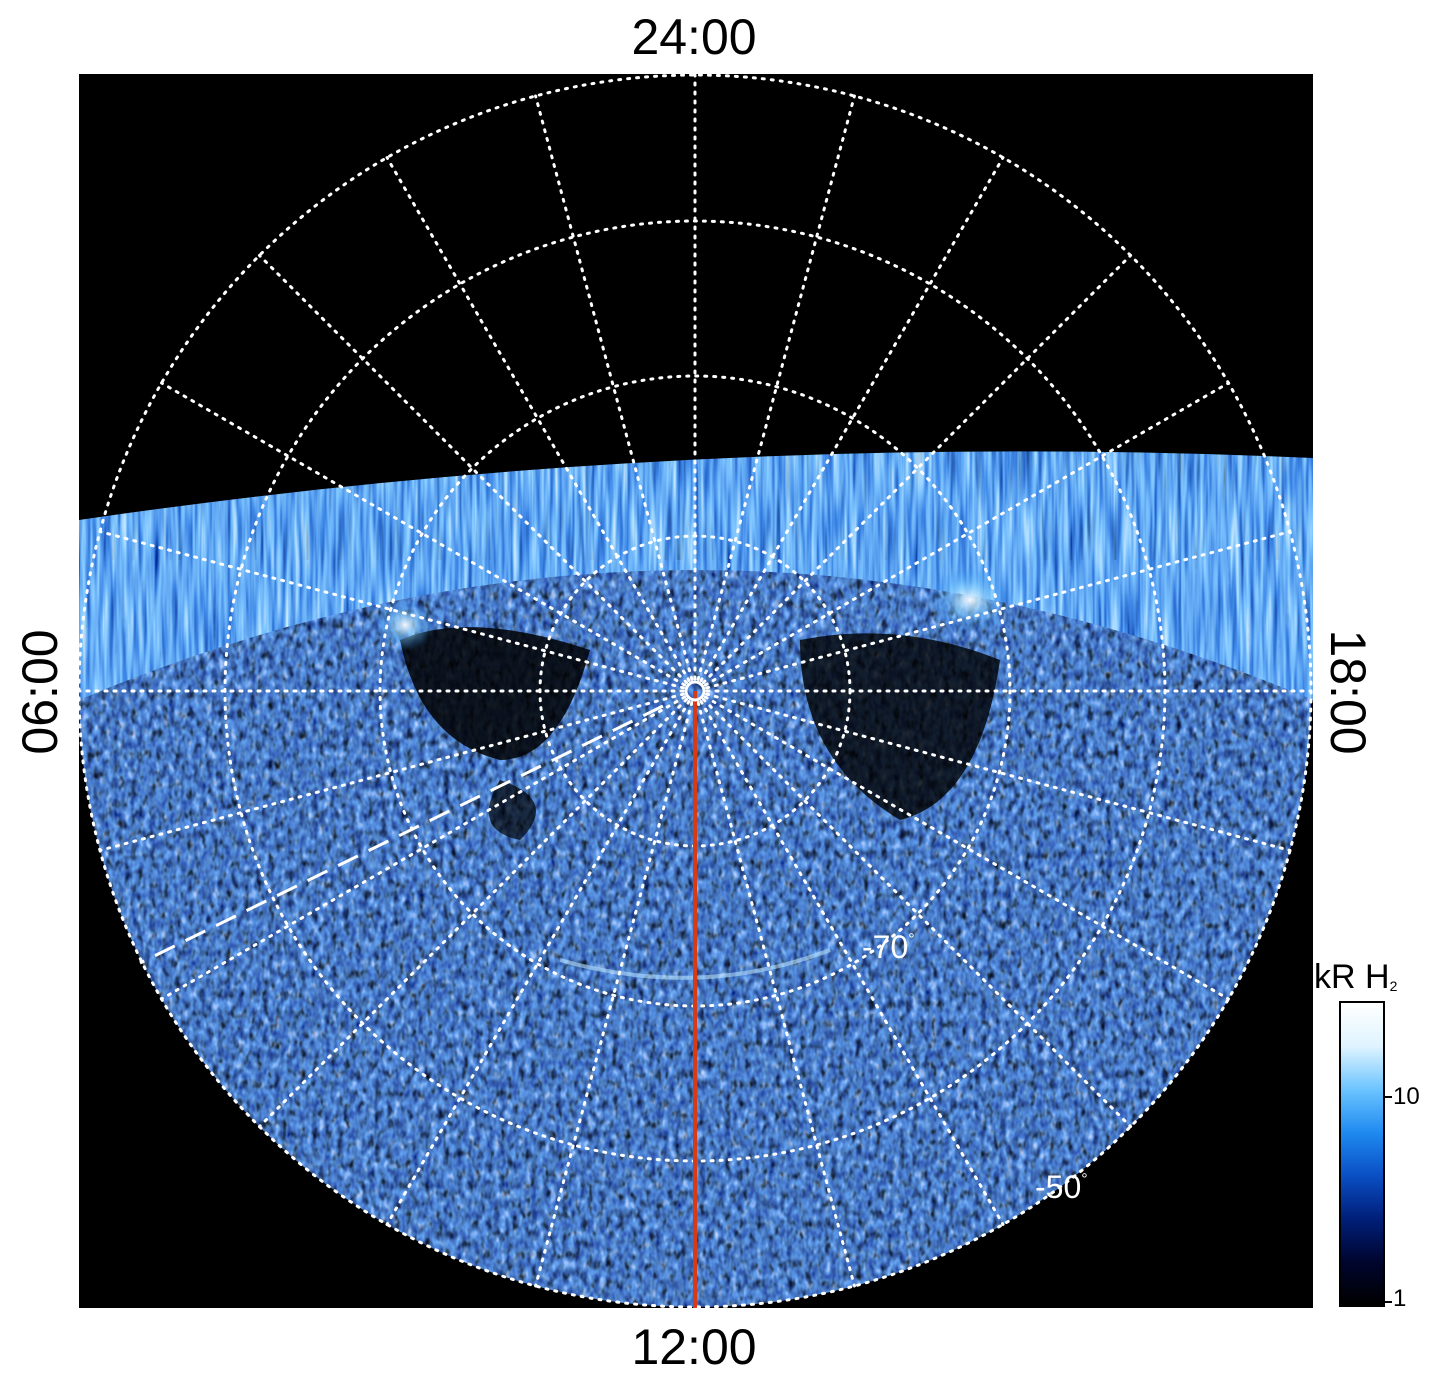 The height and width of the screenshot is (1389, 1447). What do you see at coordinates (695, 964) in the screenshot?
I see `dayside-arc` at bounding box center [695, 964].